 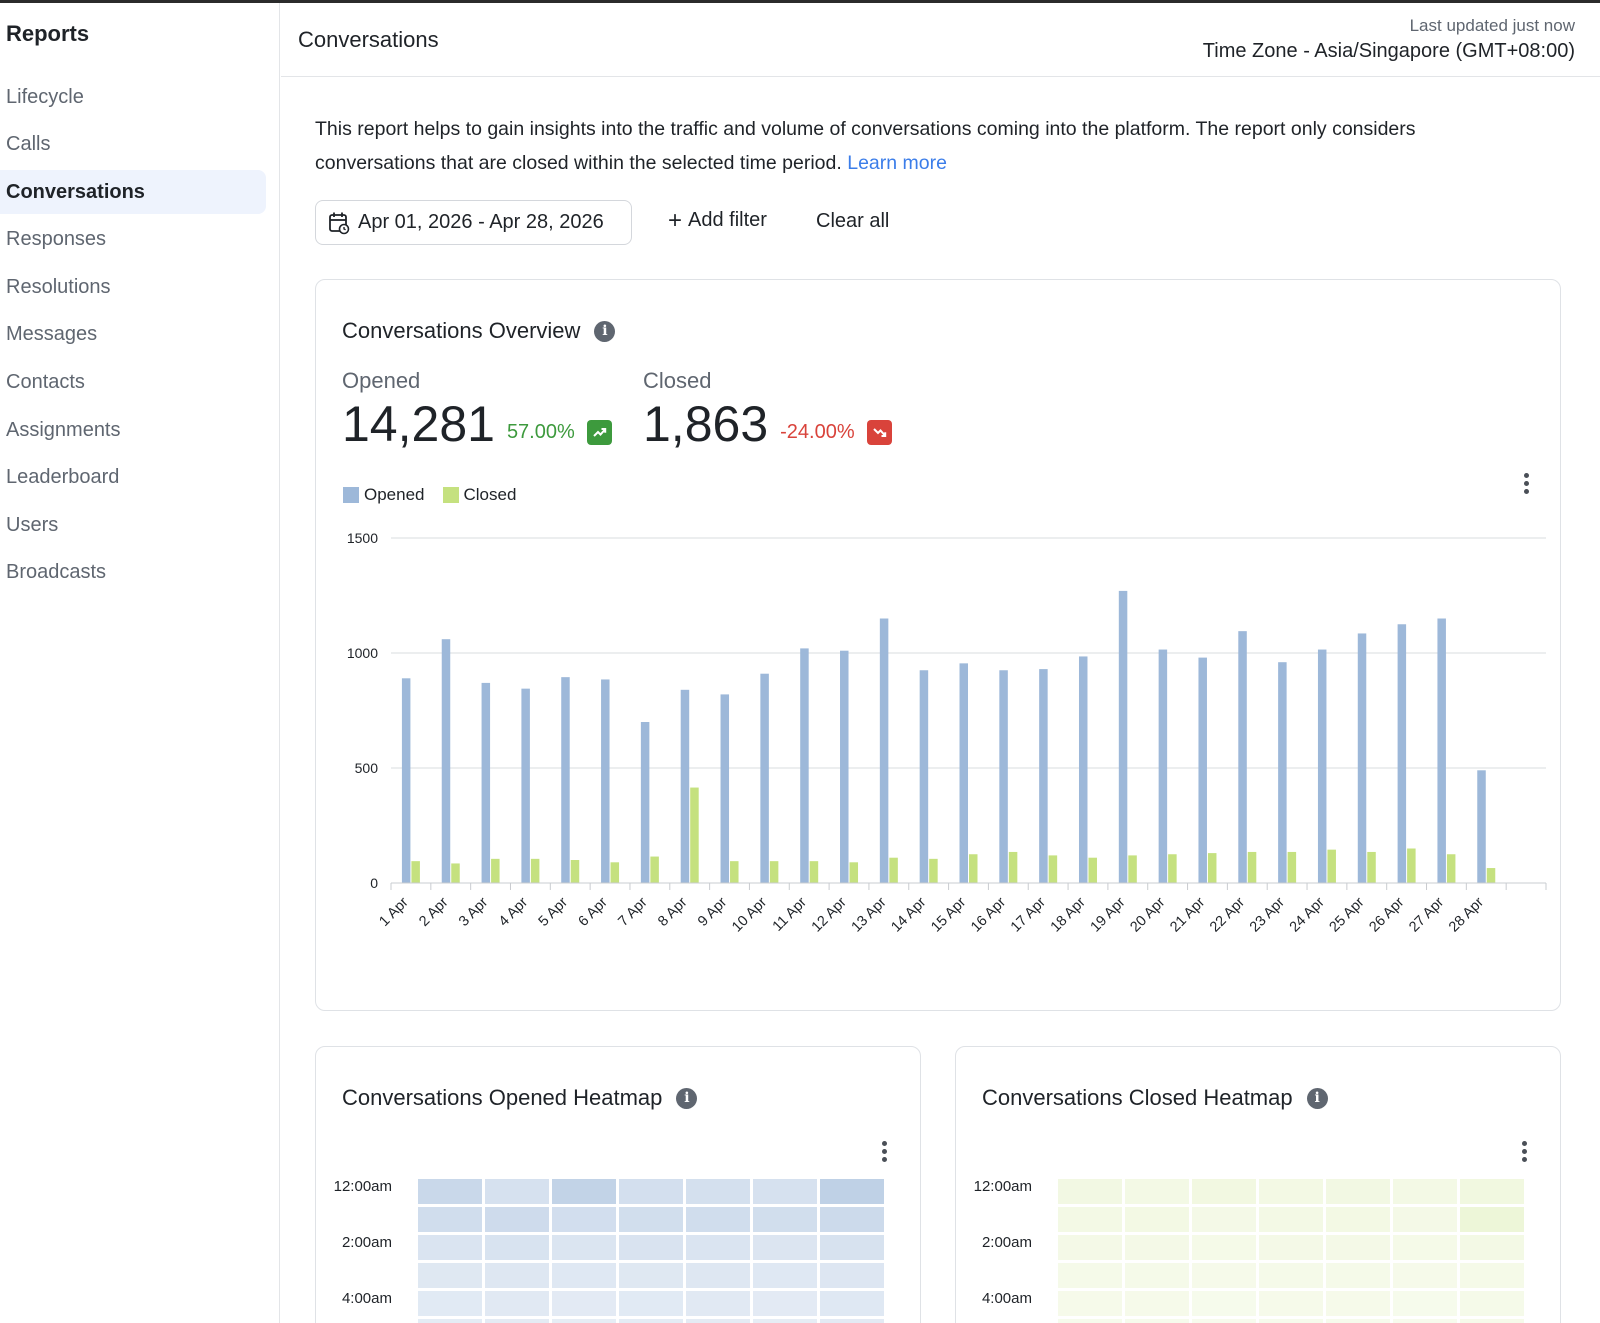 What do you see at coordinates (52, 334) in the screenshot?
I see `sidebar-item-messages: Messages` at bounding box center [52, 334].